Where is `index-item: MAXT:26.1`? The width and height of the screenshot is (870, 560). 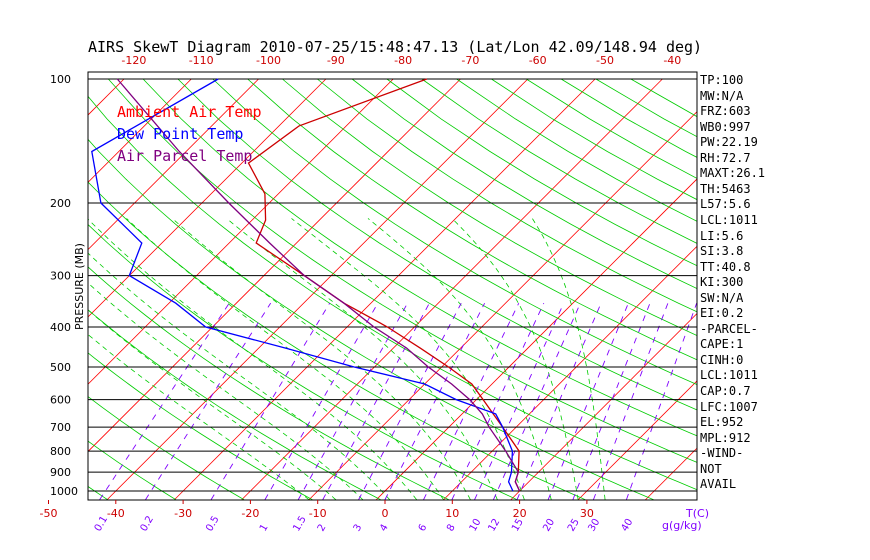 index-item: MAXT:26.1 is located at coordinates (733, 173).